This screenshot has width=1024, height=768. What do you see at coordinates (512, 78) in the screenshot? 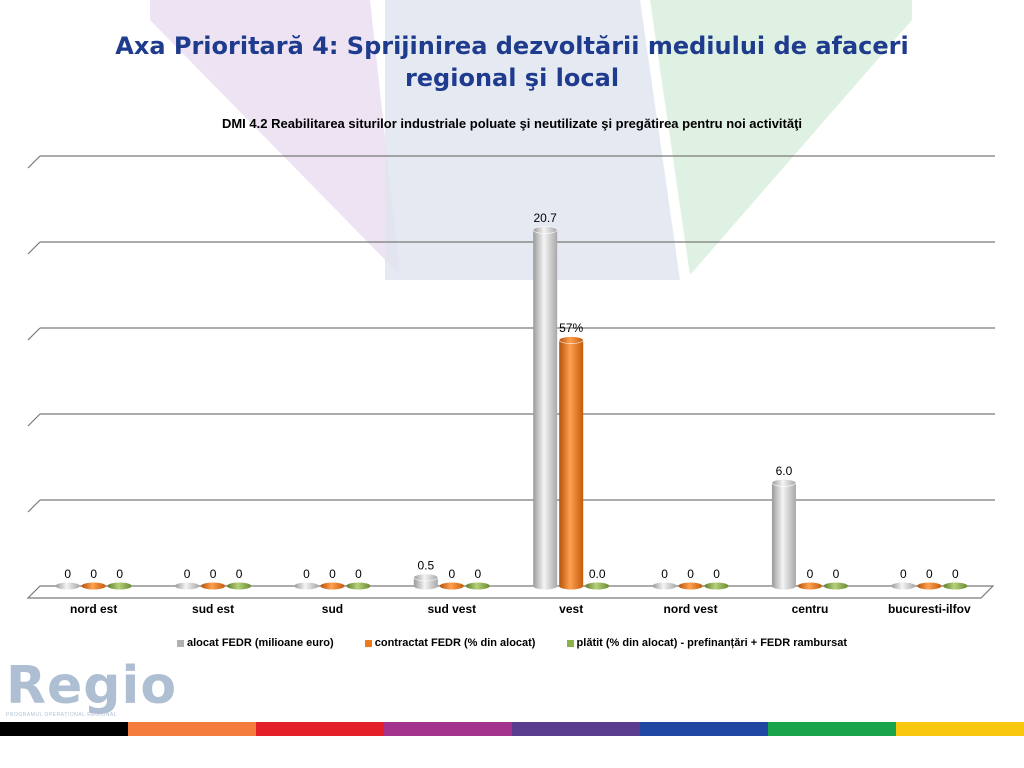
I see `title-line-2: regional şi local` at bounding box center [512, 78].